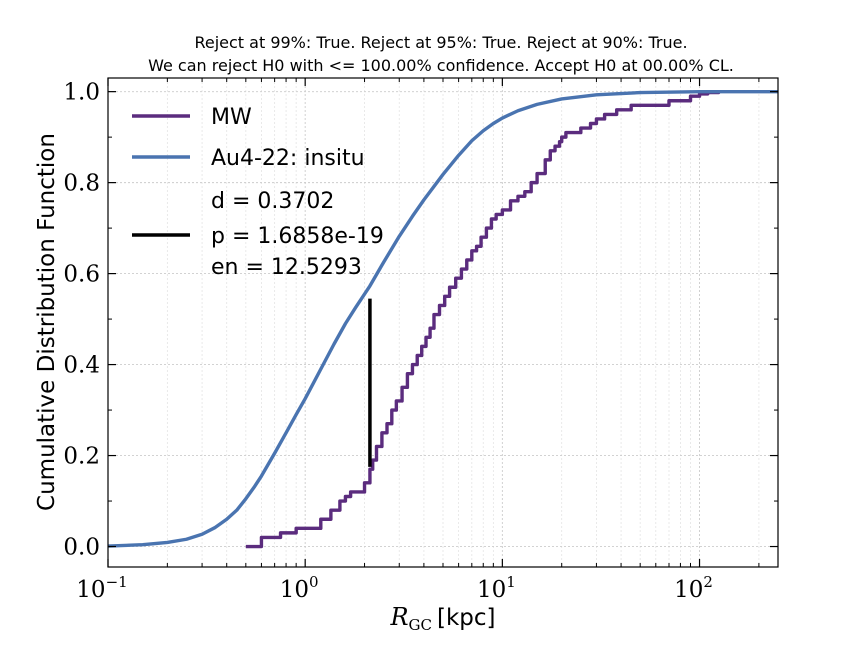 The height and width of the screenshot is (648, 864). What do you see at coordinates (81, 366) in the screenshot?
I see `y-tick-label: 0.4` at bounding box center [81, 366].